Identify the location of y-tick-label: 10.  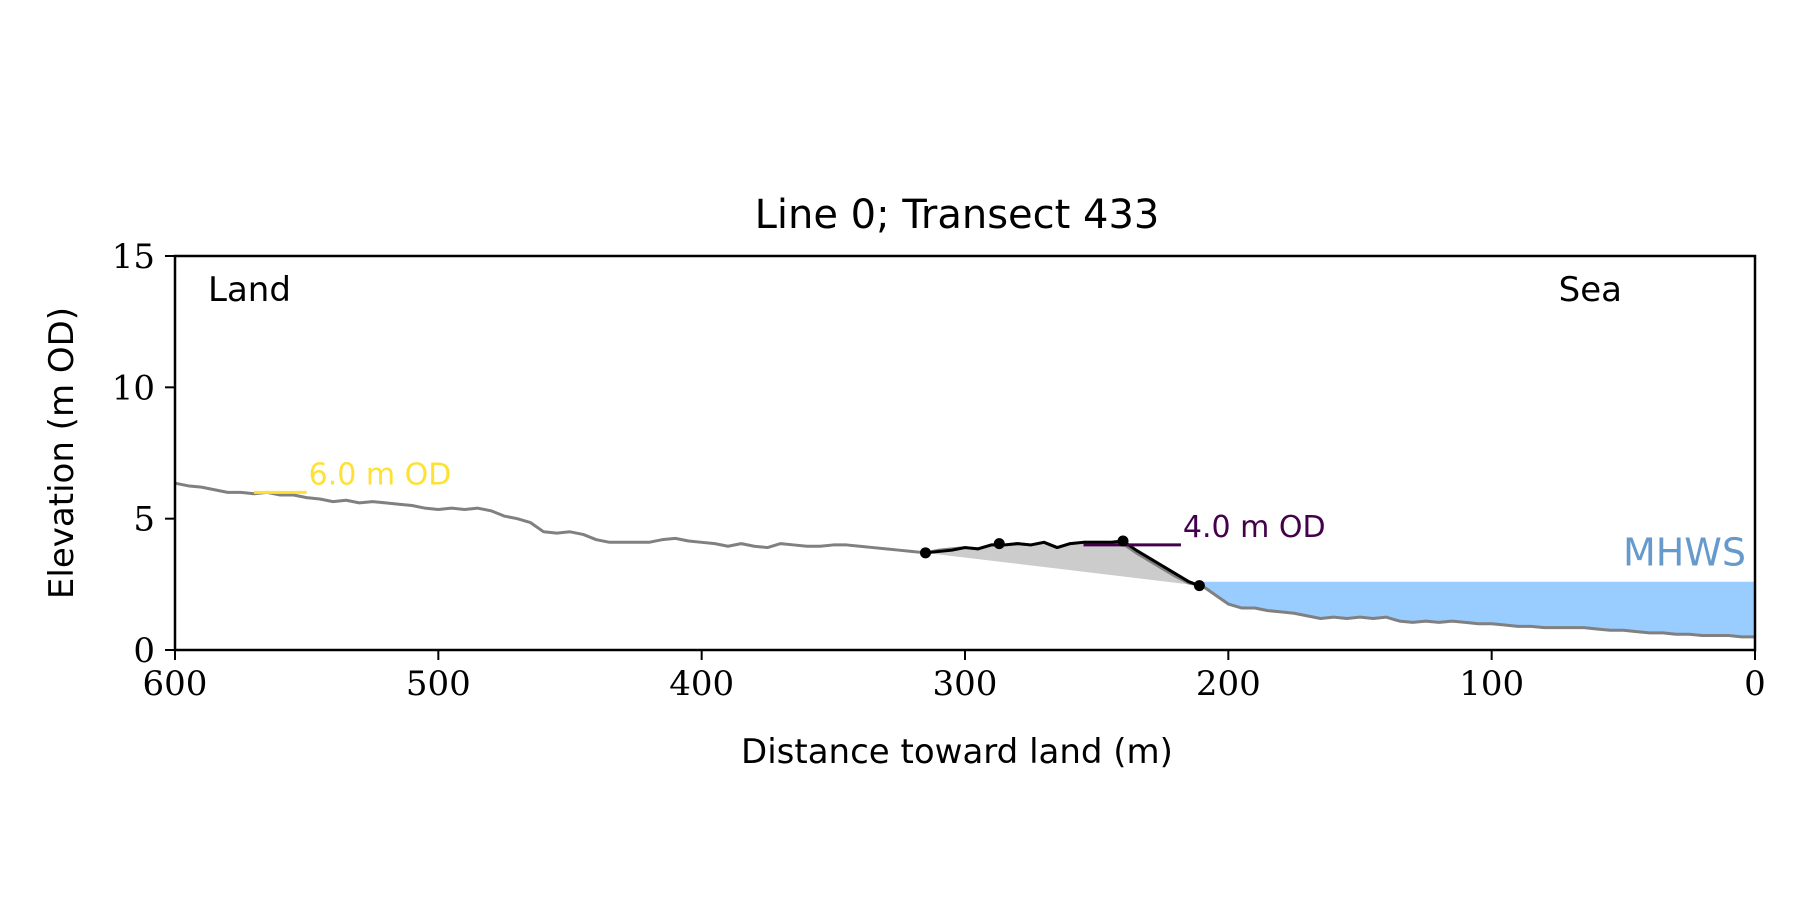
(133, 388).